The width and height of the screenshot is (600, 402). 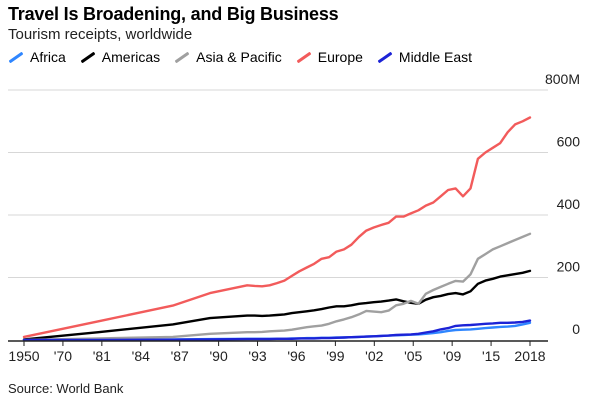 What do you see at coordinates (340, 57) in the screenshot?
I see `legend-label-europe: Europe` at bounding box center [340, 57].